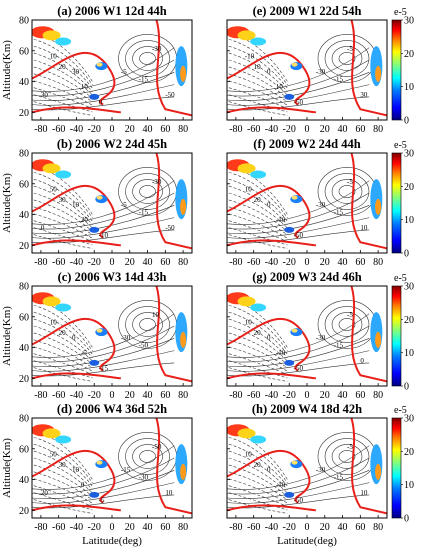  Describe the element at coordinates (112, 409) in the screenshot. I see `panel-title: (d) 2006 W4 36d 52h` at that location.